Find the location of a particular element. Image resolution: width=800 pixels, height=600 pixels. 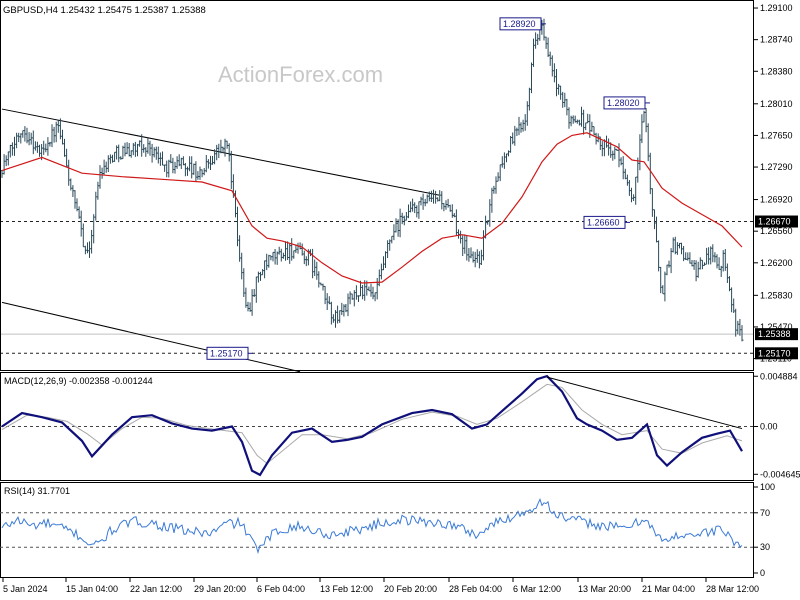

rsi-tick-label: 30 is located at coordinates (765, 547).